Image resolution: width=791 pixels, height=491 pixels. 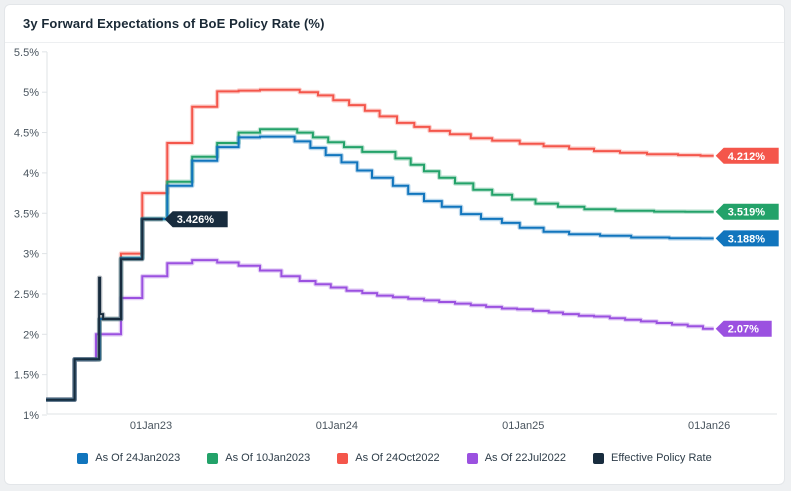 I want to click on legend-label: Effective Policy Rate, so click(x=661, y=458).